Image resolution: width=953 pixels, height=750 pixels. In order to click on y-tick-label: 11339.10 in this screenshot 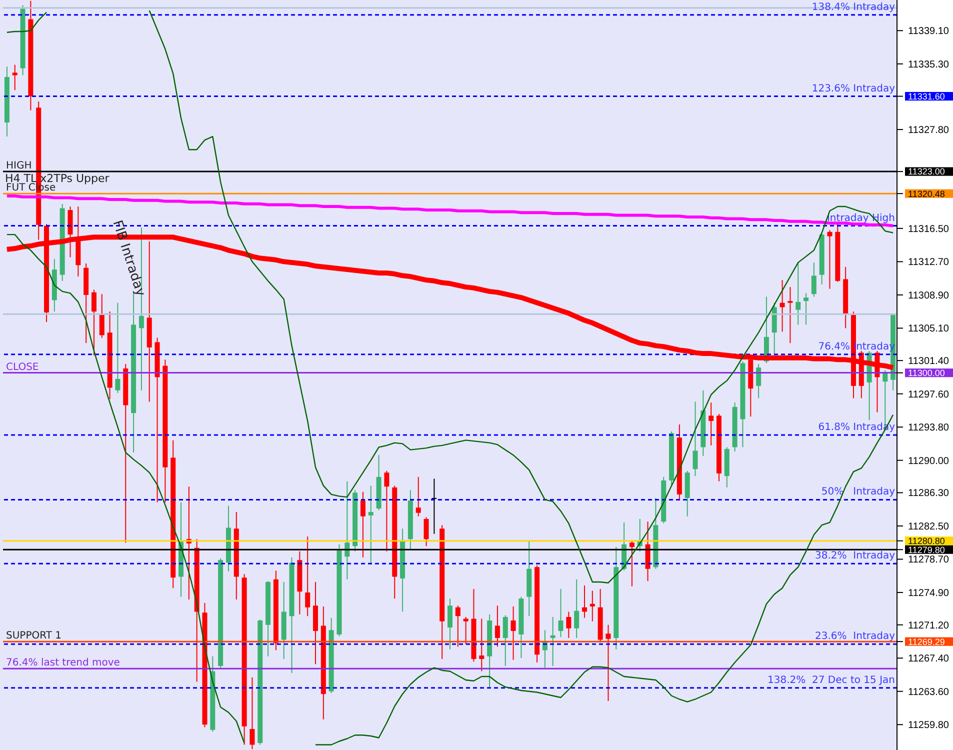, I will do `click(929, 32)`.